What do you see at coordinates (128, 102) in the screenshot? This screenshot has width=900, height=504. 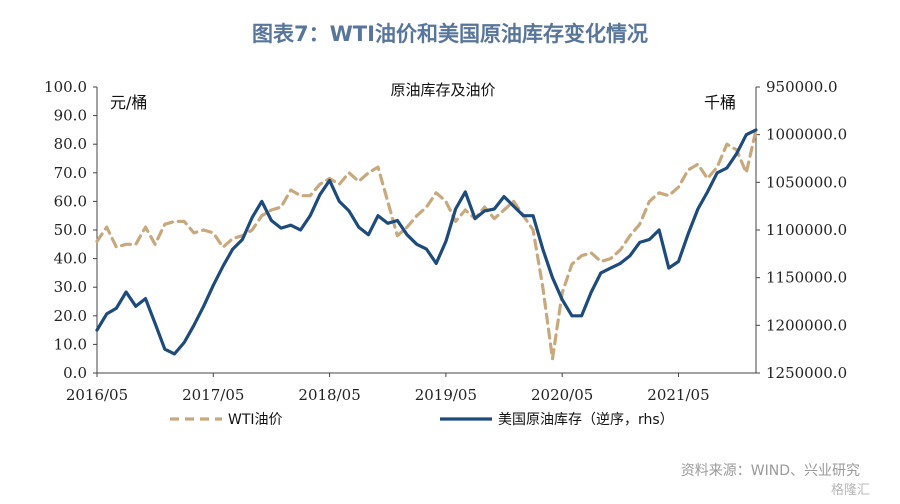 I see `left-axis-unit: 元/桶` at bounding box center [128, 102].